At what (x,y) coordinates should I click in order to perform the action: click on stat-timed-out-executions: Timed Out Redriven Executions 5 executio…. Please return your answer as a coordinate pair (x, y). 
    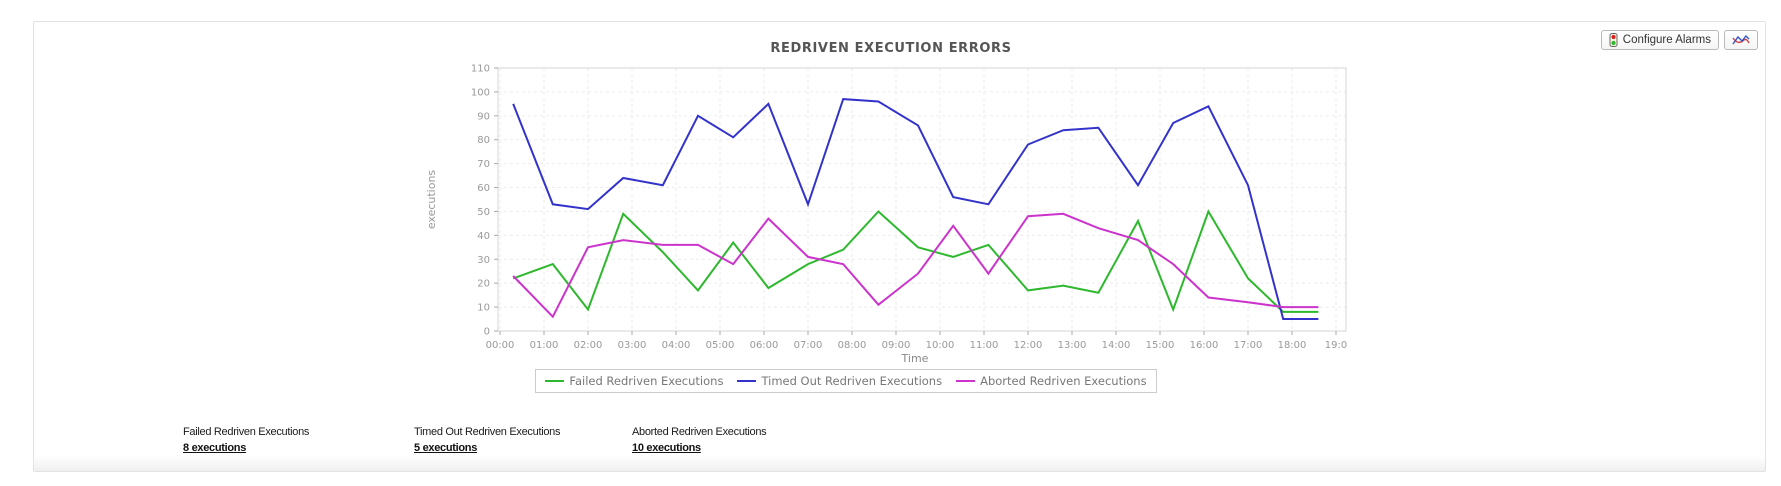
    Looking at the image, I should click on (487, 441).